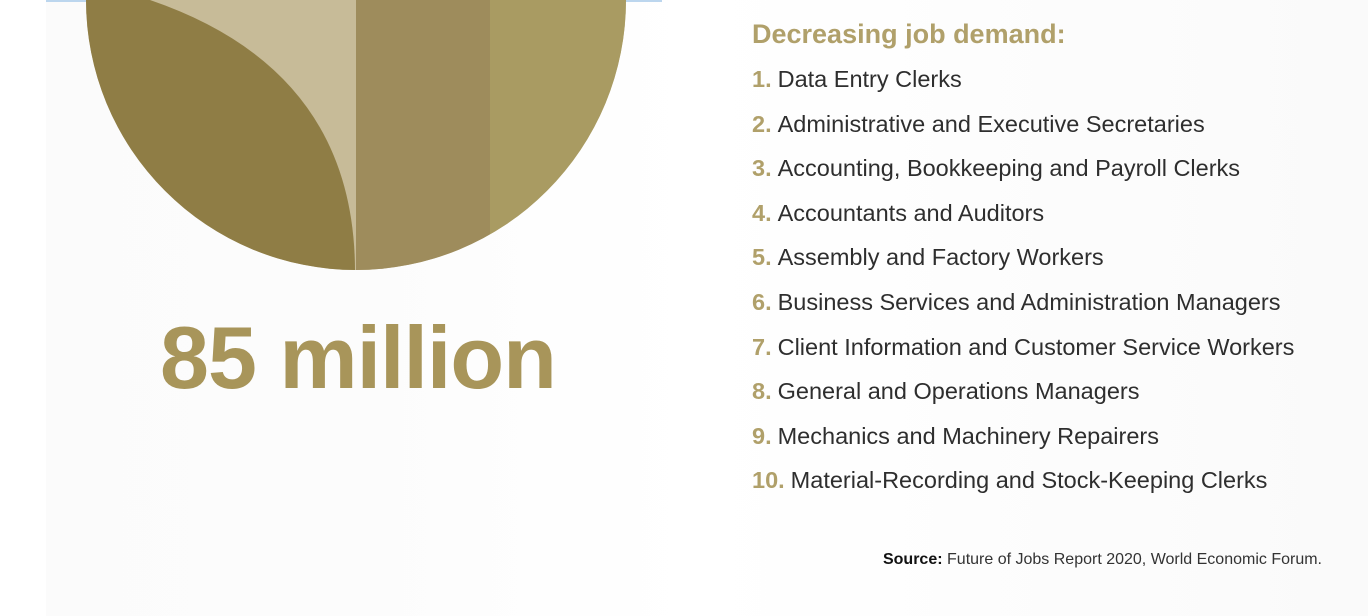  Describe the element at coordinates (762, 123) in the screenshot. I see `list-item-number: 2.` at that location.